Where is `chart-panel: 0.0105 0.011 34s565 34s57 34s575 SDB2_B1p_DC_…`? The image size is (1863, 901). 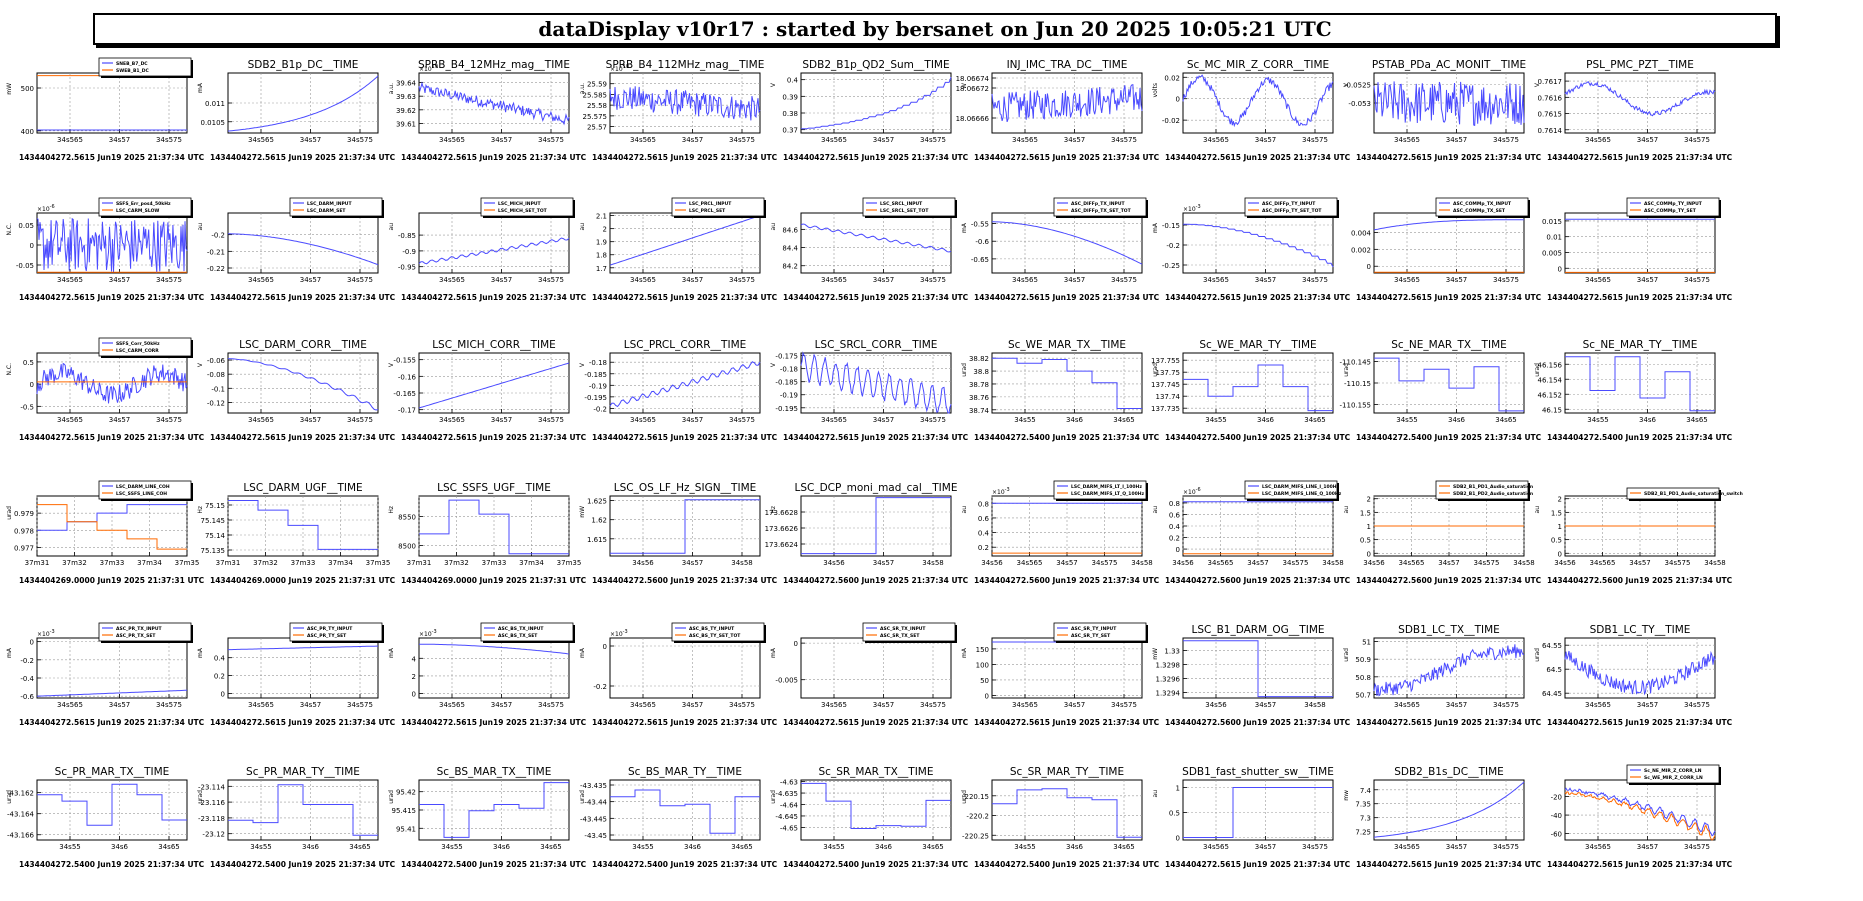
chart-panel: 0.0105 0.011 34s565 34s57 34s575 SDB2_B1p_DC_… is located at coordinates (296, 110).